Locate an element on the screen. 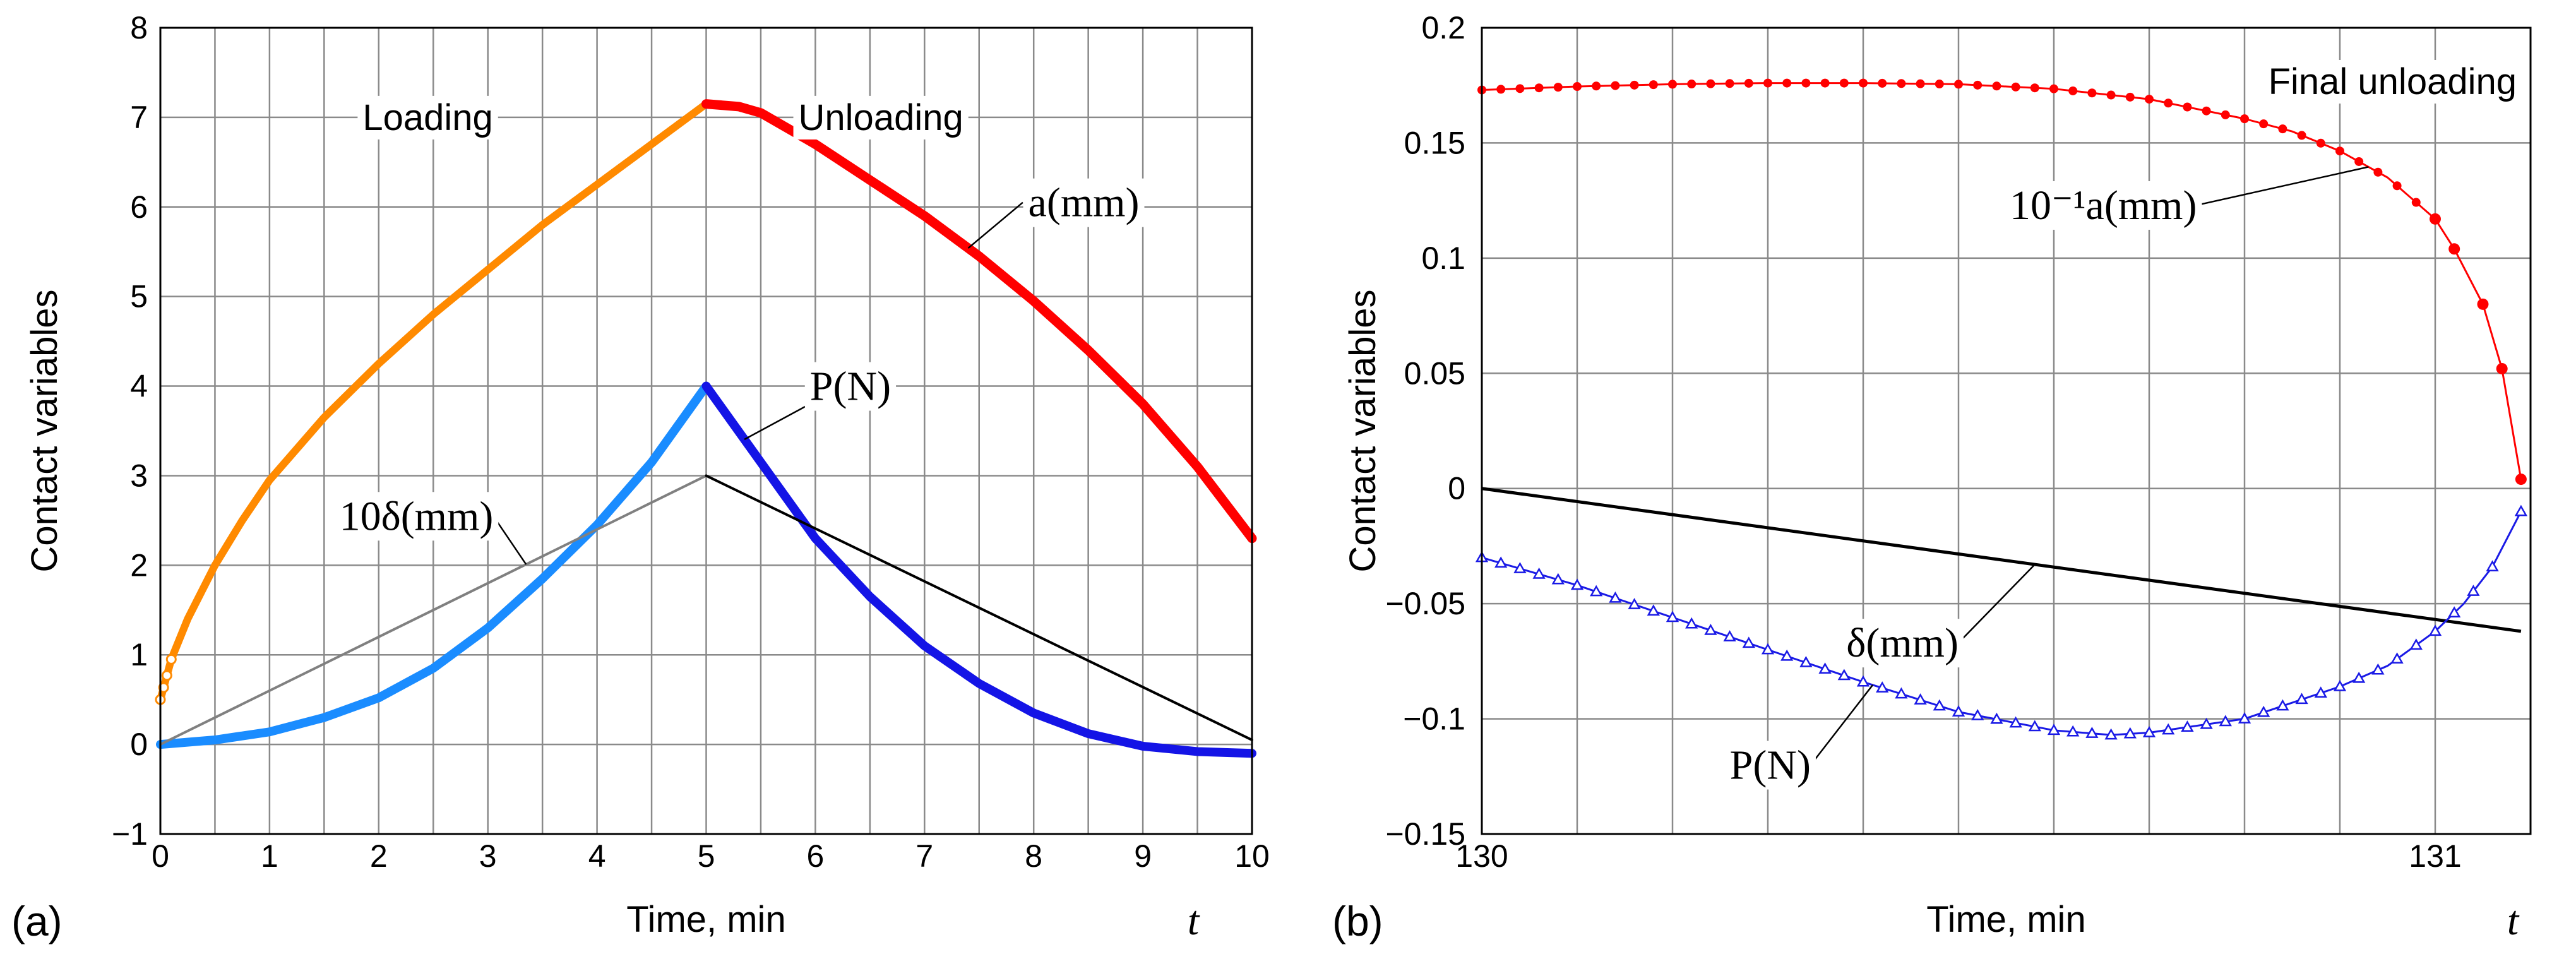 The height and width of the screenshot is (959, 2576). panel-b-x-tick-label: 130 is located at coordinates (1481, 856).